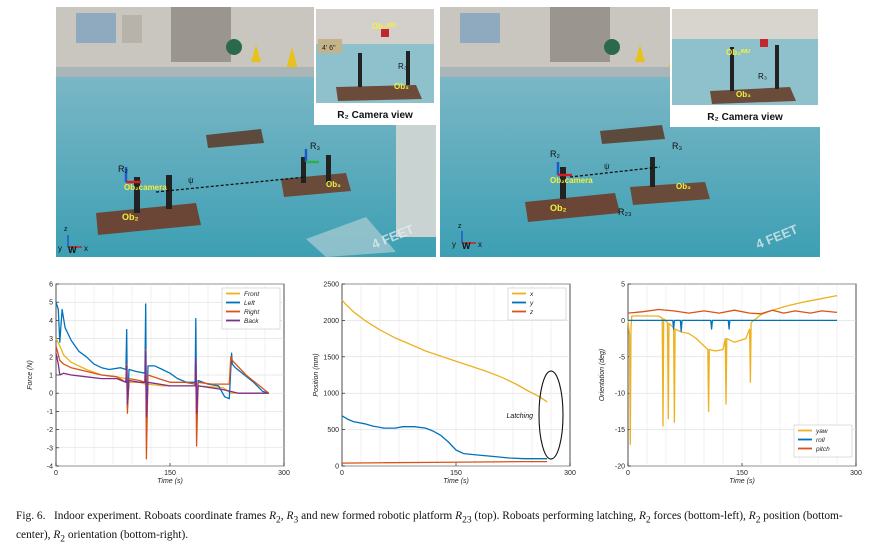  I want to click on legend-label: roll, so click(820, 440).